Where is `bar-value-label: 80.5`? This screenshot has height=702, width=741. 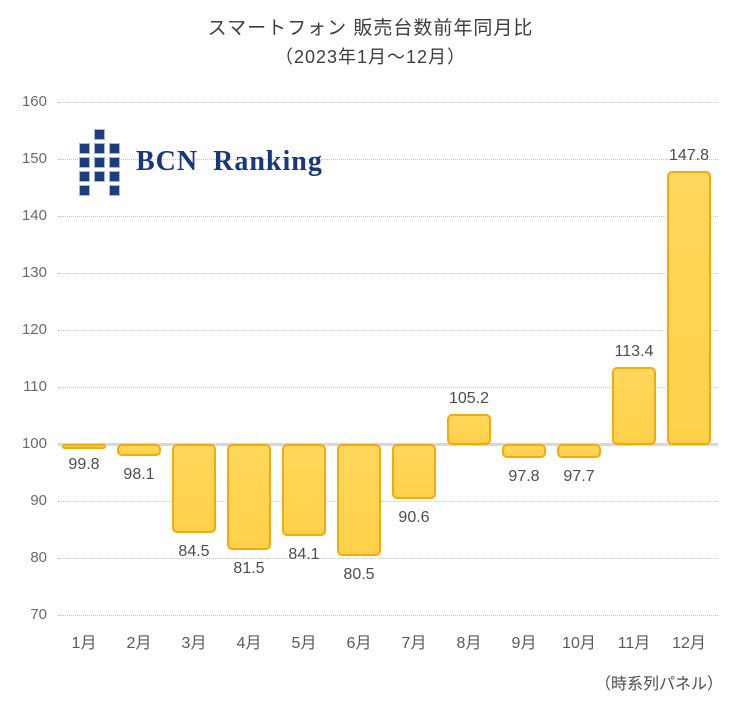 bar-value-label: 80.5 is located at coordinates (359, 575).